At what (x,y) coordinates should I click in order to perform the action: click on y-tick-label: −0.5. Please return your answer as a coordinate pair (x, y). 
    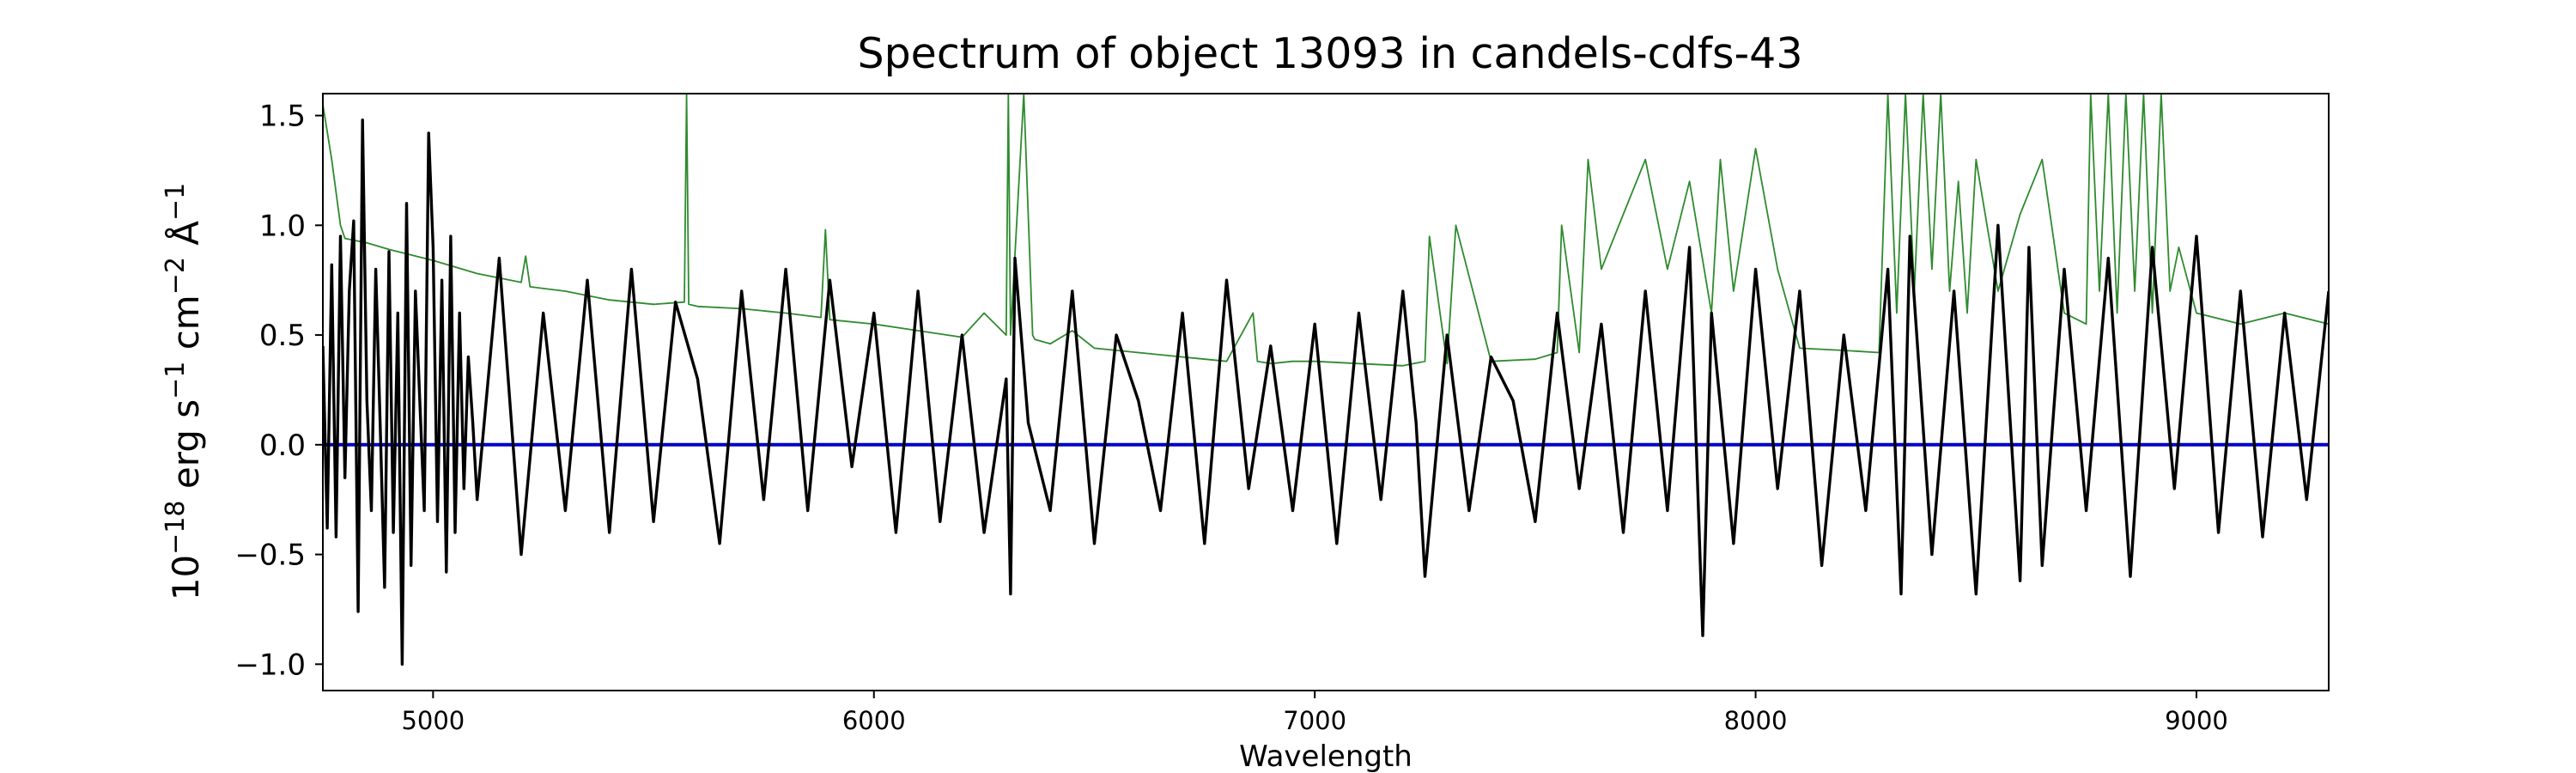
    Looking at the image, I should click on (270, 556).